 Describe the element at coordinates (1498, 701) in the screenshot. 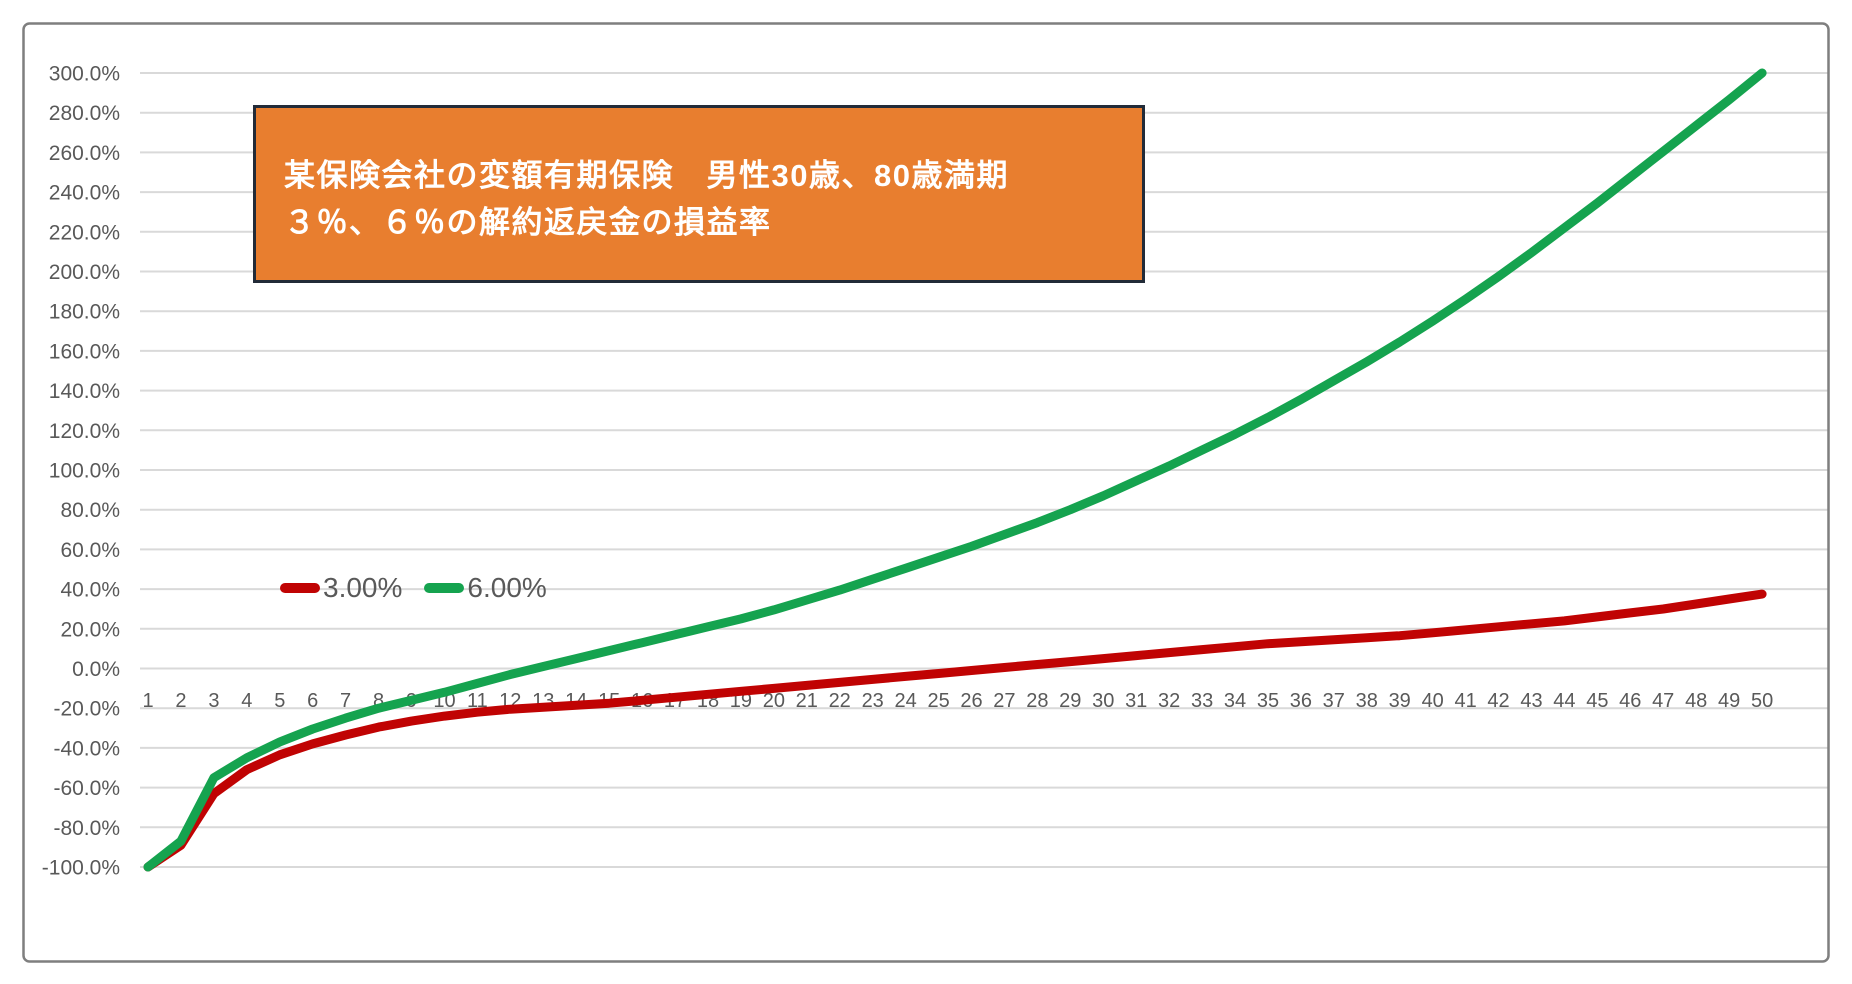

I see `x-axis-tick-label: 42` at that location.